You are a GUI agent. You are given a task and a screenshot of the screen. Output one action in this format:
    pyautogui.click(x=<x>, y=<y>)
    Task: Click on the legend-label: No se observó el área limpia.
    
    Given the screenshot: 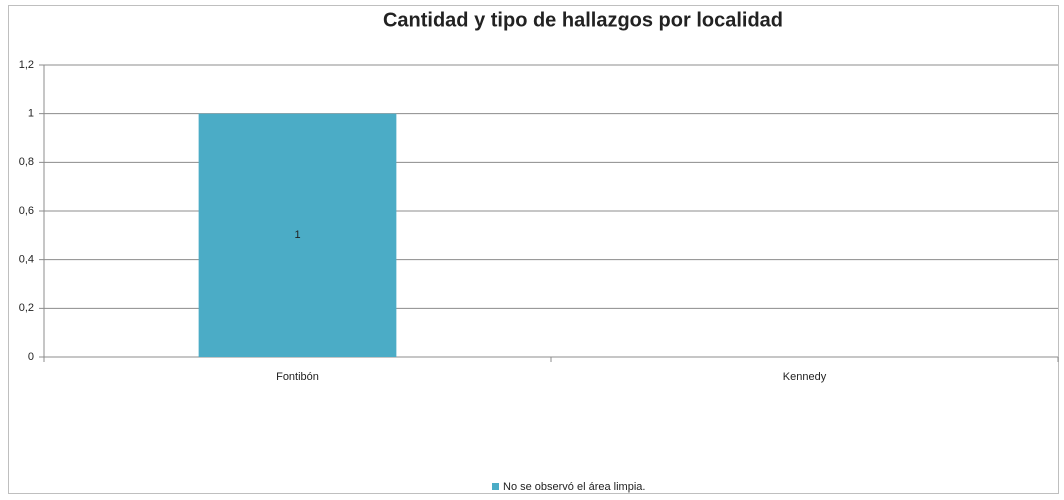 What is the action you would take?
    pyautogui.click(x=574, y=487)
    